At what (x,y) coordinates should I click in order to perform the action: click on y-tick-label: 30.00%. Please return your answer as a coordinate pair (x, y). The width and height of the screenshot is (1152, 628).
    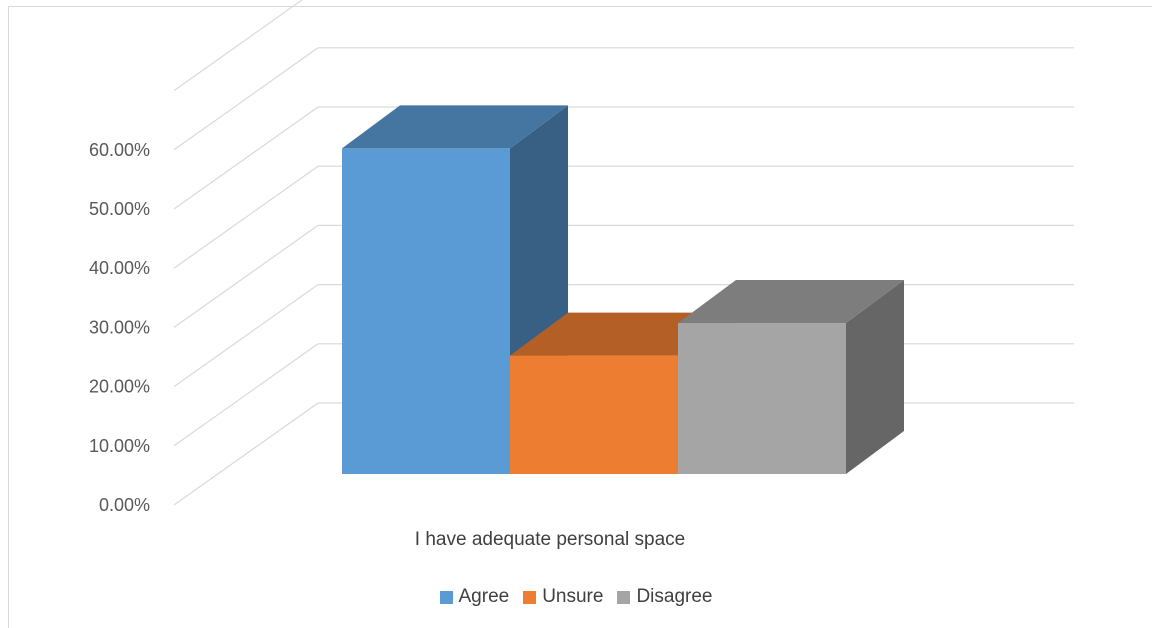
    Looking at the image, I should click on (119, 327).